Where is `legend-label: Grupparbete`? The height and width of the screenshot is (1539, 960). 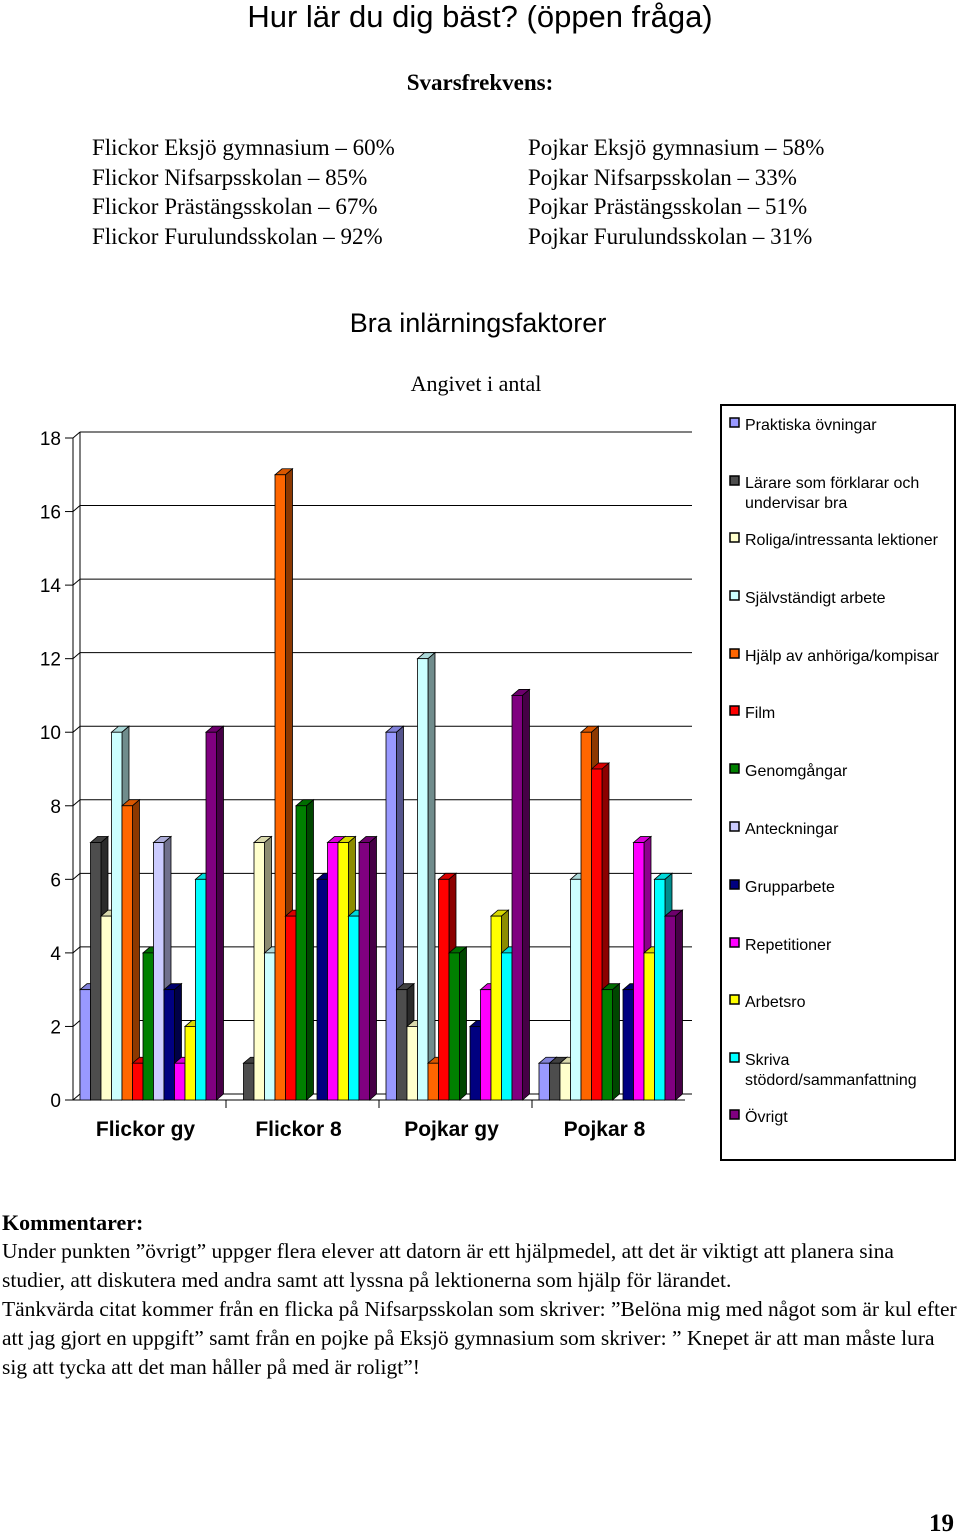
legend-label: Grupparbete is located at coordinates (790, 887).